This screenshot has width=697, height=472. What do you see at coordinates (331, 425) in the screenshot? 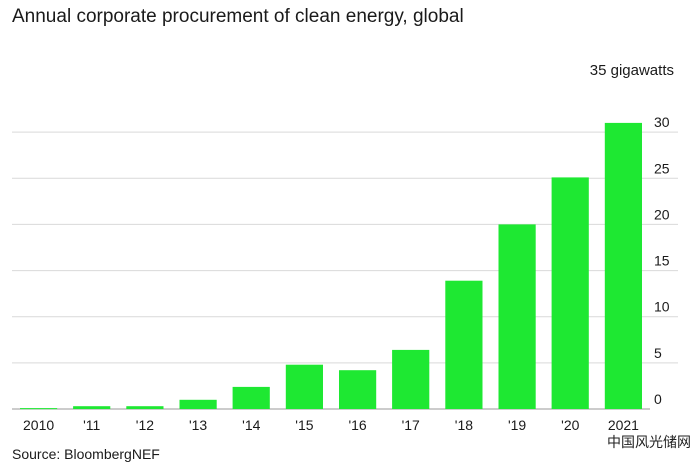
I see `x-axis-ticks: 2010 '11 '12 '13 '14 '15 '16 '17 '18 '19 '20 2021` at bounding box center [331, 425].